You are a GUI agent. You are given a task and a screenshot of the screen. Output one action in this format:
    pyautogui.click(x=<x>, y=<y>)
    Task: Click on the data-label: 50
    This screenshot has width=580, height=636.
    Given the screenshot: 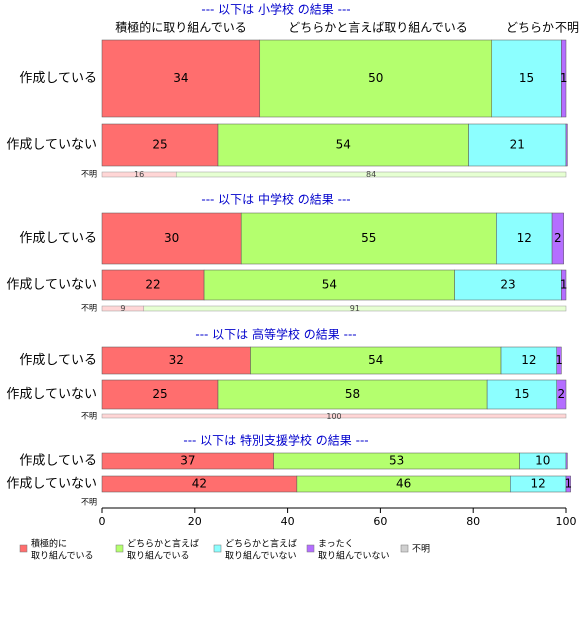 What is the action you would take?
    pyautogui.click(x=375, y=78)
    